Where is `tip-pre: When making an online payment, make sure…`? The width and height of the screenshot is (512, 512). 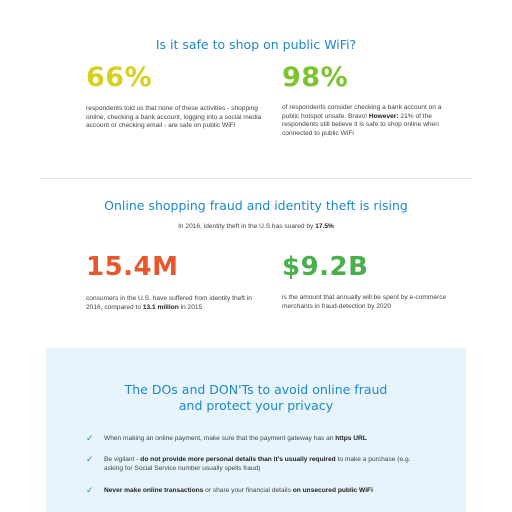
tip-pre: When making an online payment, make sure… is located at coordinates (220, 438).